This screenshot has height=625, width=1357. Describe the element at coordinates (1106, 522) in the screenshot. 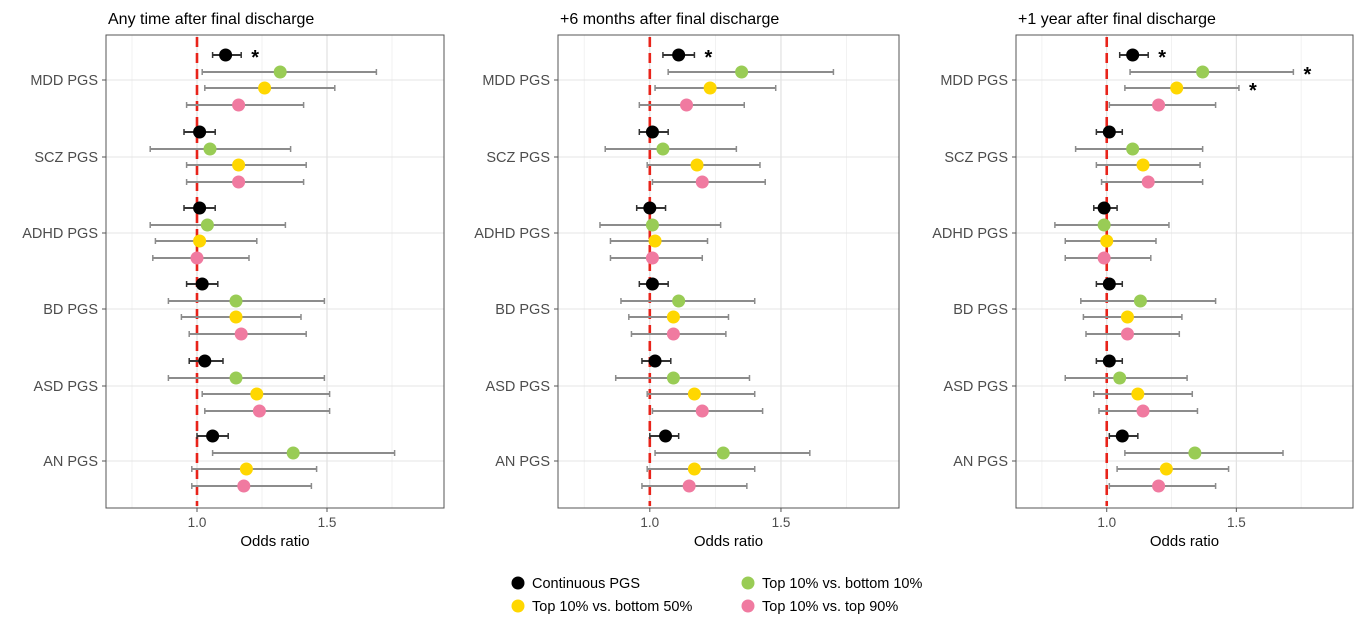

I see `panel-3-x-tick-label: 1.0` at that location.